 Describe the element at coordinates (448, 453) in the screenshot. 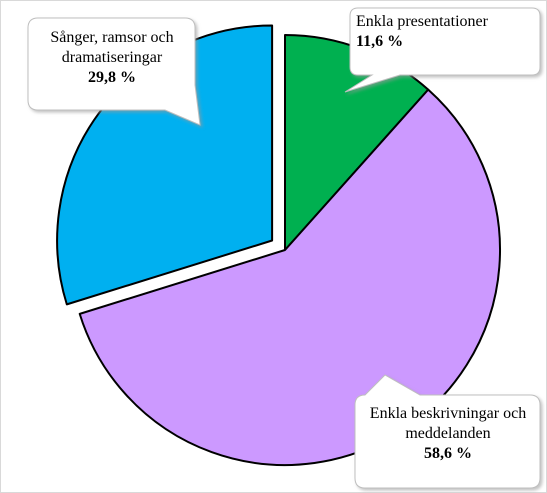

I see `value-label: 58,6 %` at that location.